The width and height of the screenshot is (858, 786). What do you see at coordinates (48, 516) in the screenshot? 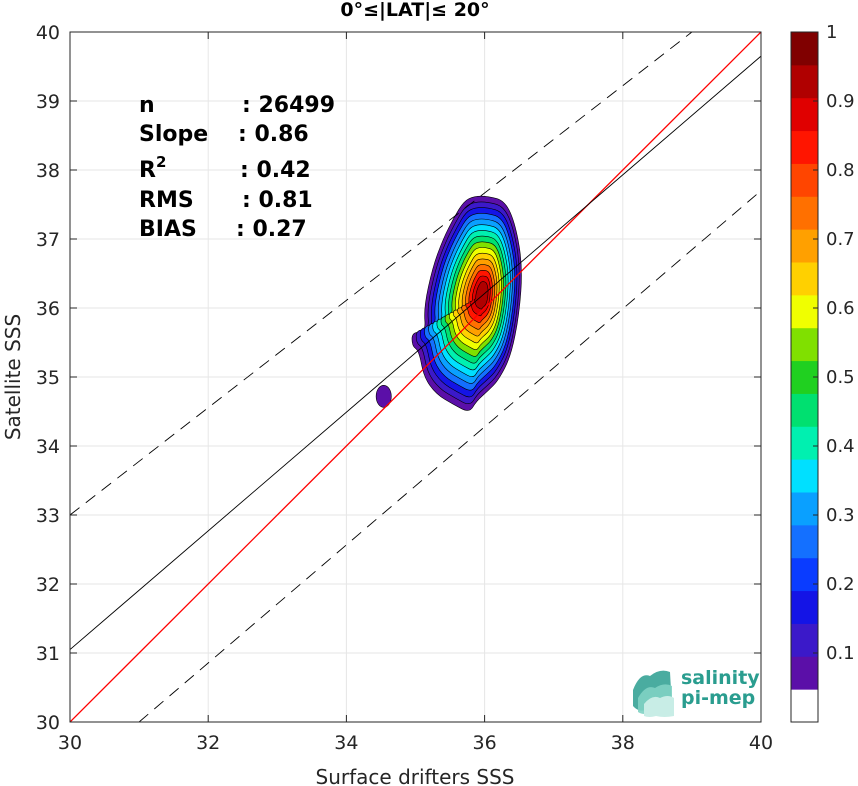
I see `y-tick-label: 33` at bounding box center [48, 516].